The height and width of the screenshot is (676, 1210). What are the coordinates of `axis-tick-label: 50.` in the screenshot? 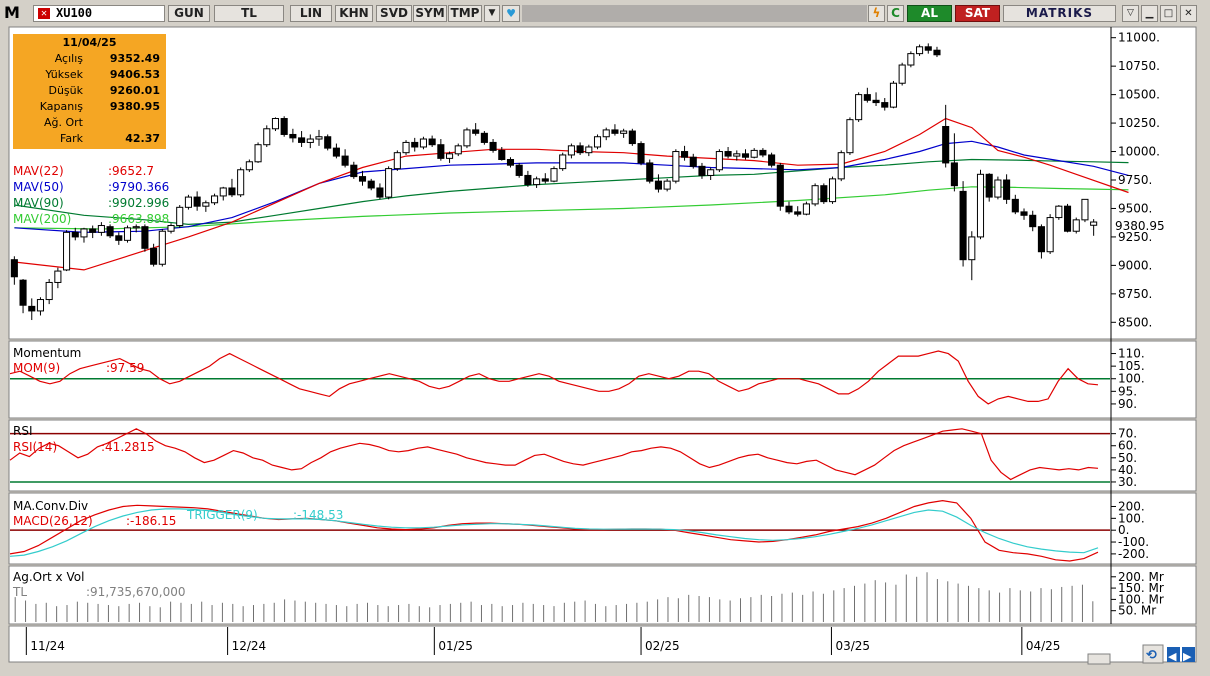 It's located at (1127, 458).